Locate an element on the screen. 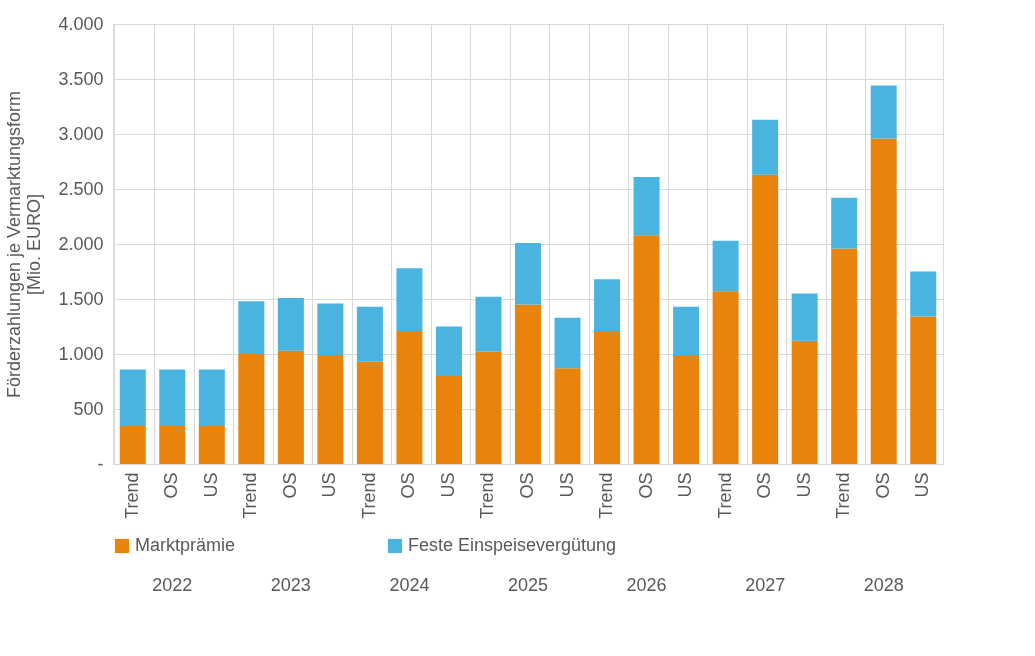  y-tick-label: 1.500 is located at coordinates (81, 298).